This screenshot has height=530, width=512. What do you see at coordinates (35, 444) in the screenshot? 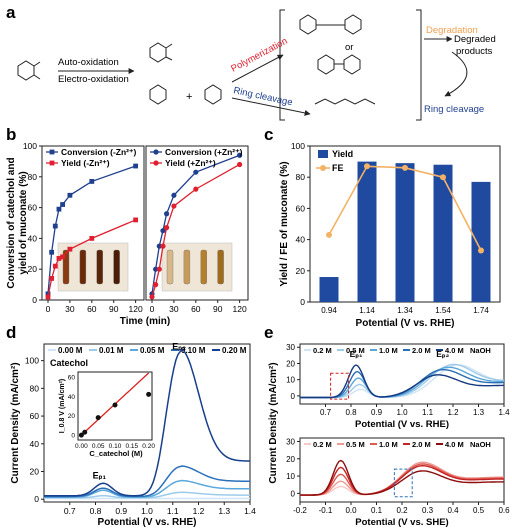
I see `y-tick-label-d: 40` at bounding box center [35, 444].